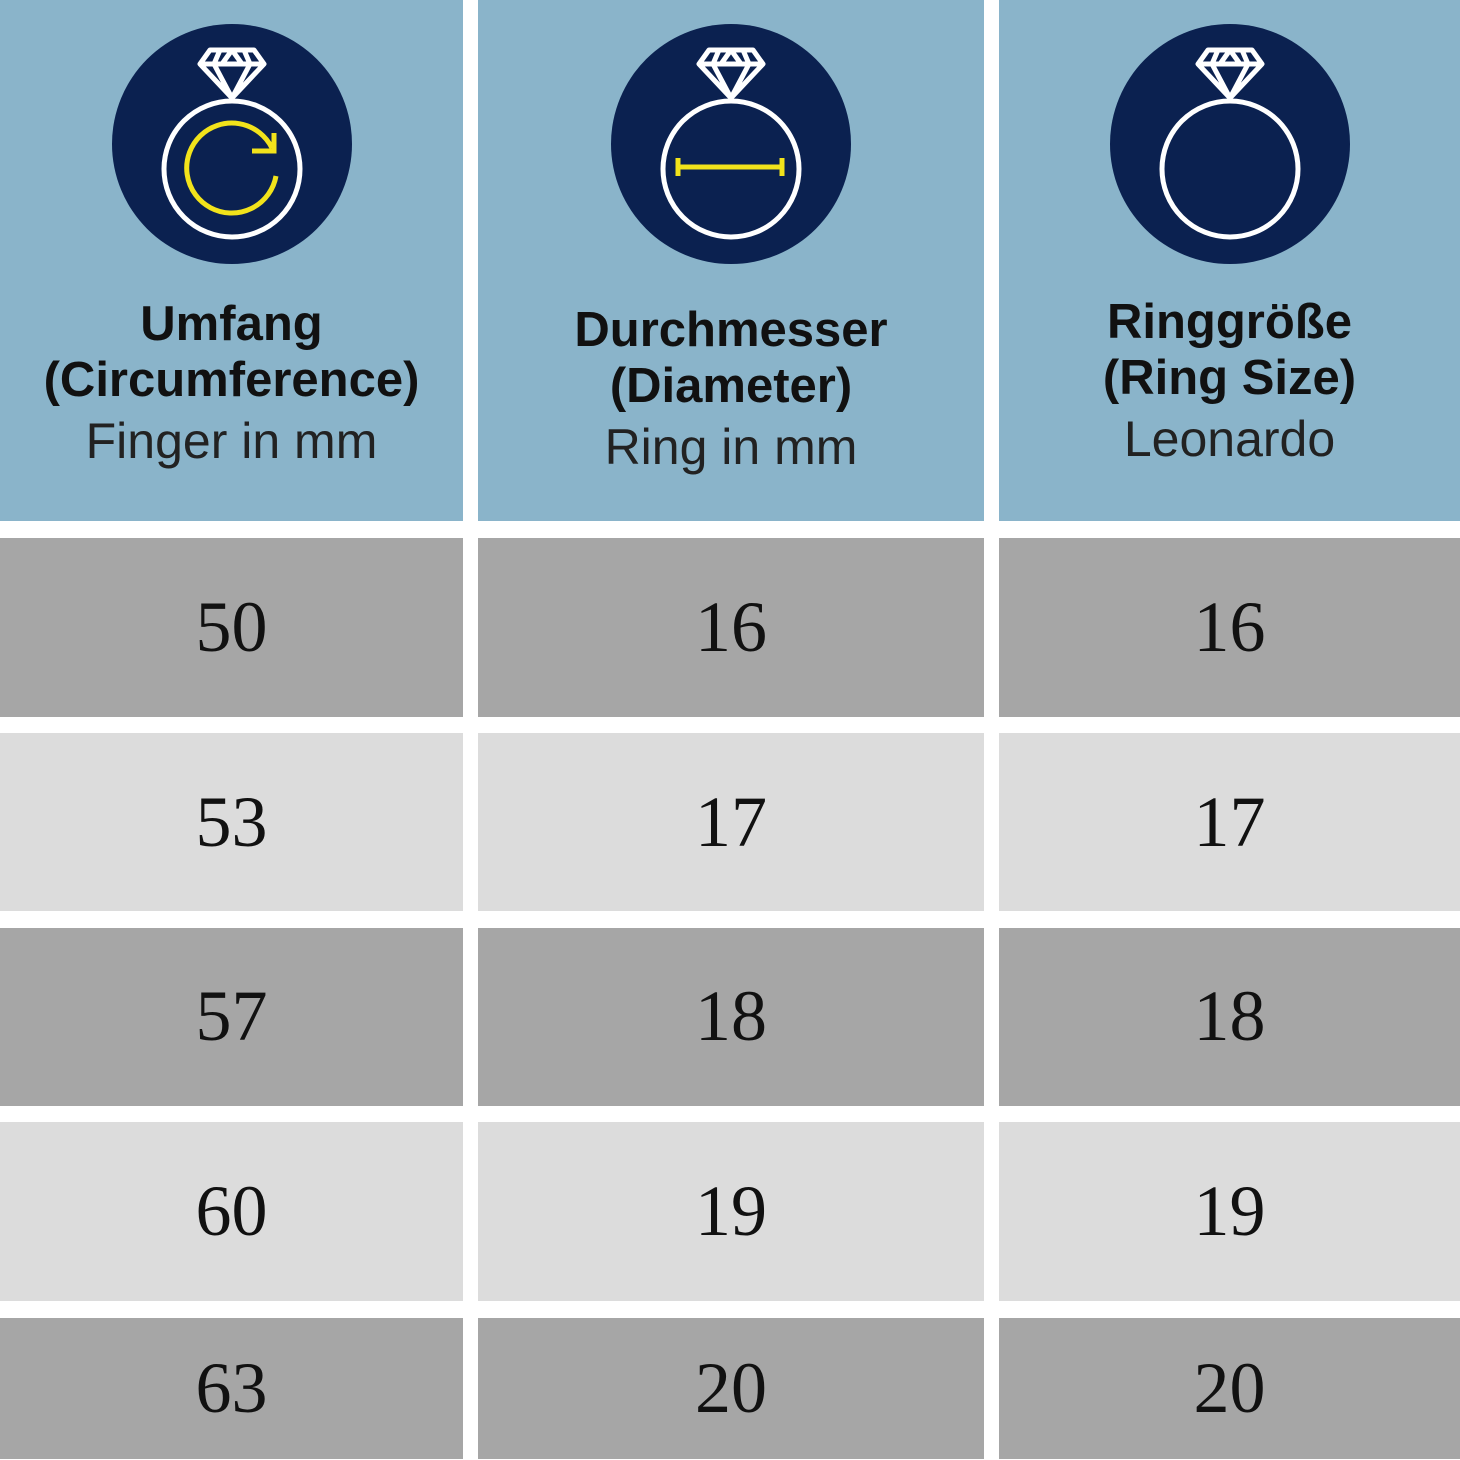  Describe the element at coordinates (1229, 144) in the screenshot. I see `ring-size-icon` at that location.